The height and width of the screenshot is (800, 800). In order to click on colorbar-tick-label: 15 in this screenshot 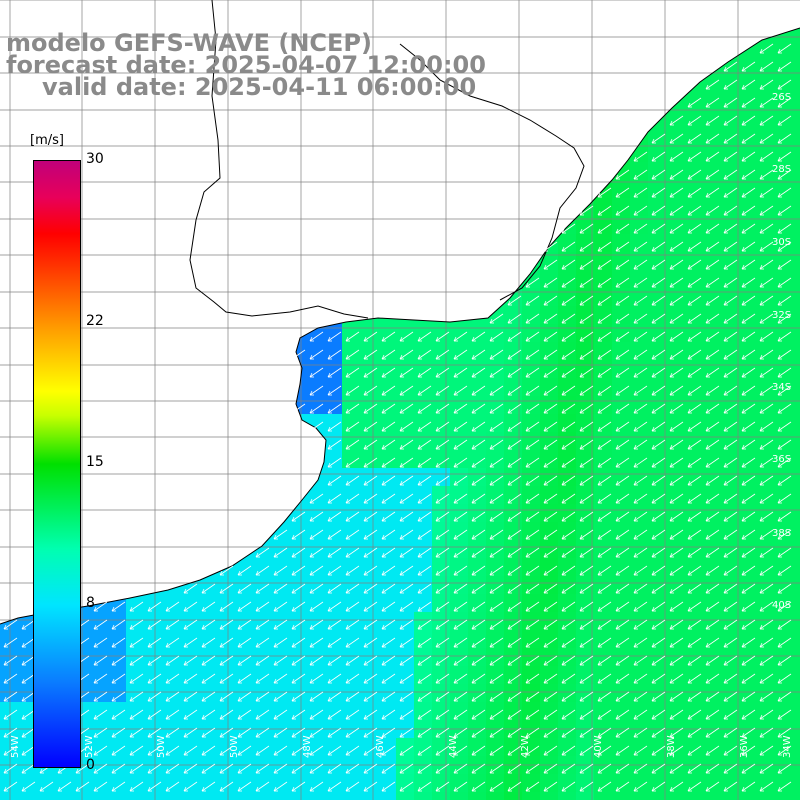, I will do `click(95, 462)`.